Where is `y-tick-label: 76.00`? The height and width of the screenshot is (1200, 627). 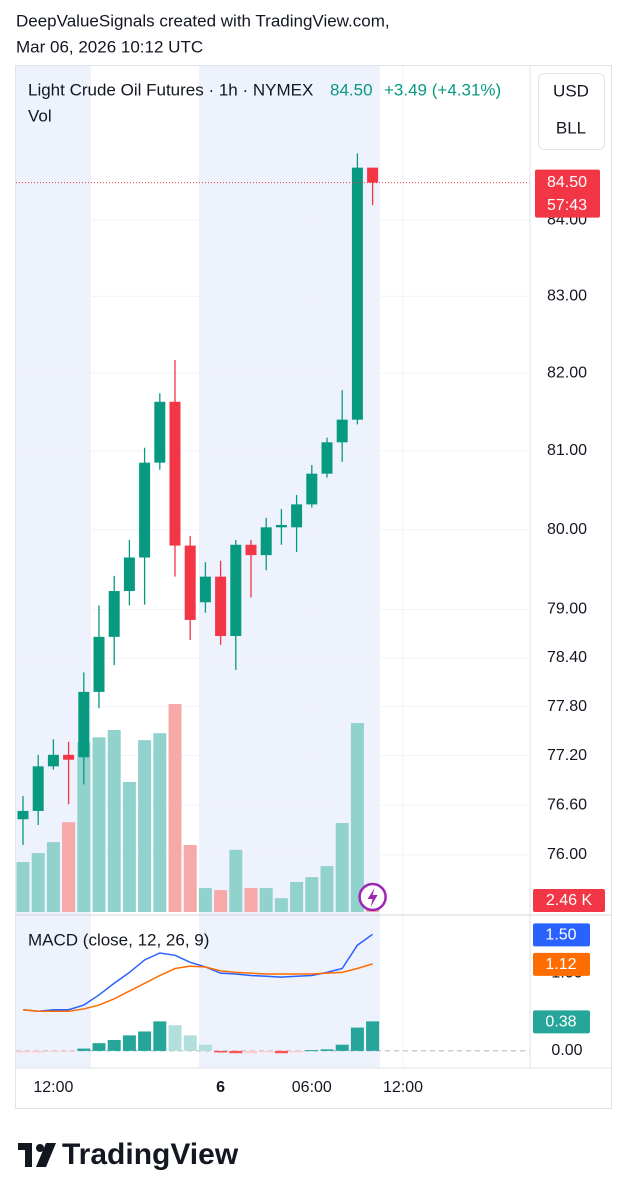
y-tick-label: 76.00 is located at coordinates (567, 854).